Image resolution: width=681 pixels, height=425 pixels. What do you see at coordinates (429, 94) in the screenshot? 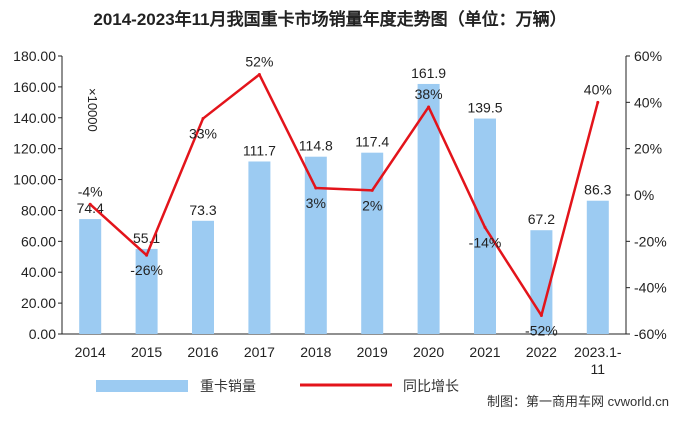
I see `line-value-label: 38%` at bounding box center [429, 94].